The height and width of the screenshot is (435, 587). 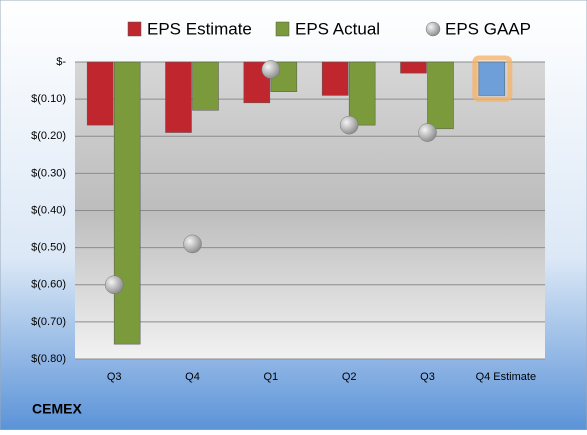 What do you see at coordinates (48, 285) in the screenshot?
I see `y-tick-label: $(0.60)` at bounding box center [48, 285].